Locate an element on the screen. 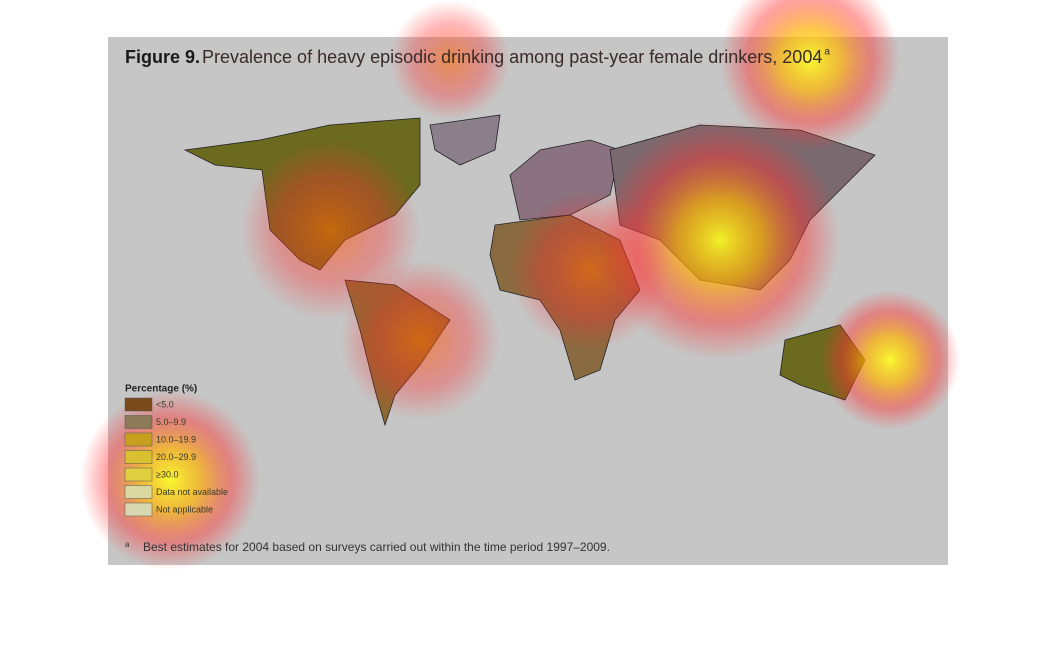 This screenshot has height=665, width=1058. greenland is located at coordinates (465, 140).